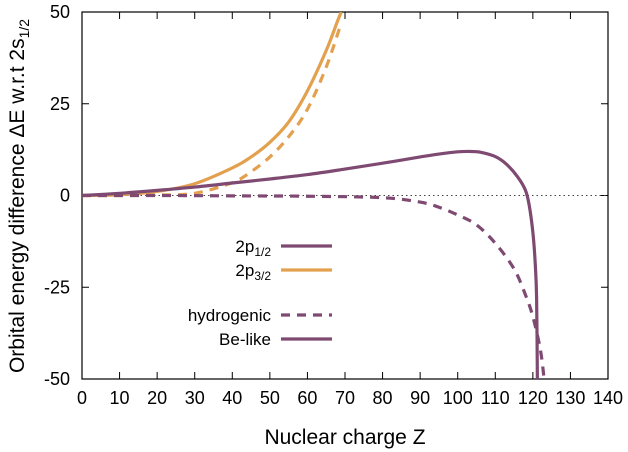  I want to click on y-axis-title-base: Orbital energy difference ΔE w.r.t 2s, so click(17, 205).